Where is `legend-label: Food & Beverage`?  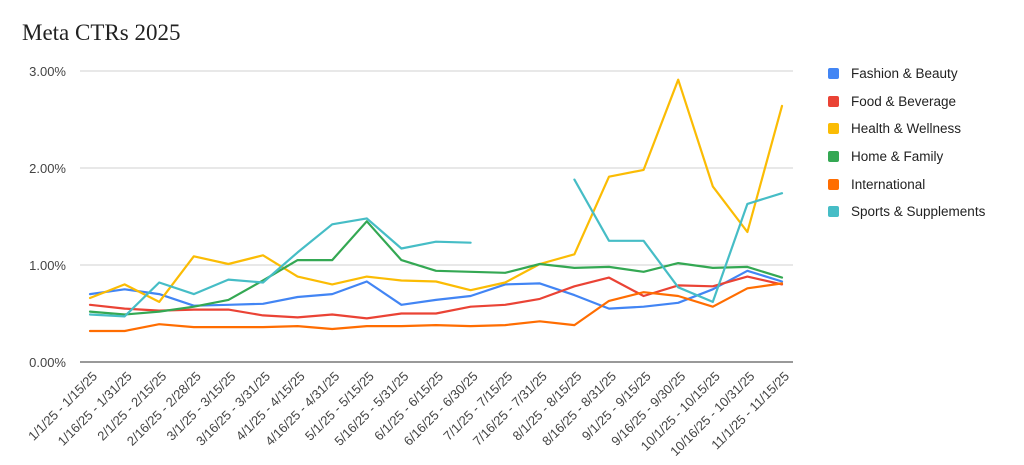 legend-label: Food & Beverage is located at coordinates (904, 101).